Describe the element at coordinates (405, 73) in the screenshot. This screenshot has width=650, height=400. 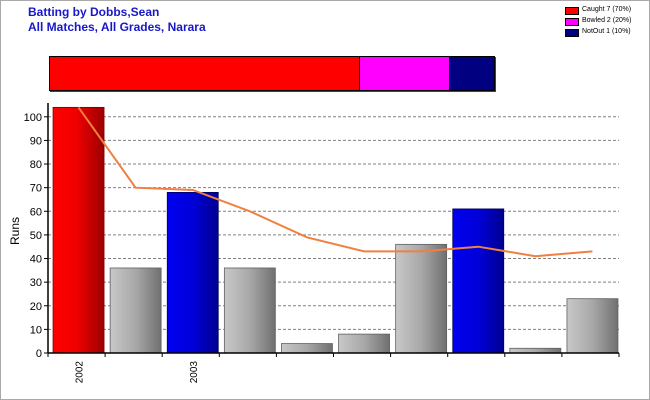
I see `summary-segment-bowled` at that location.